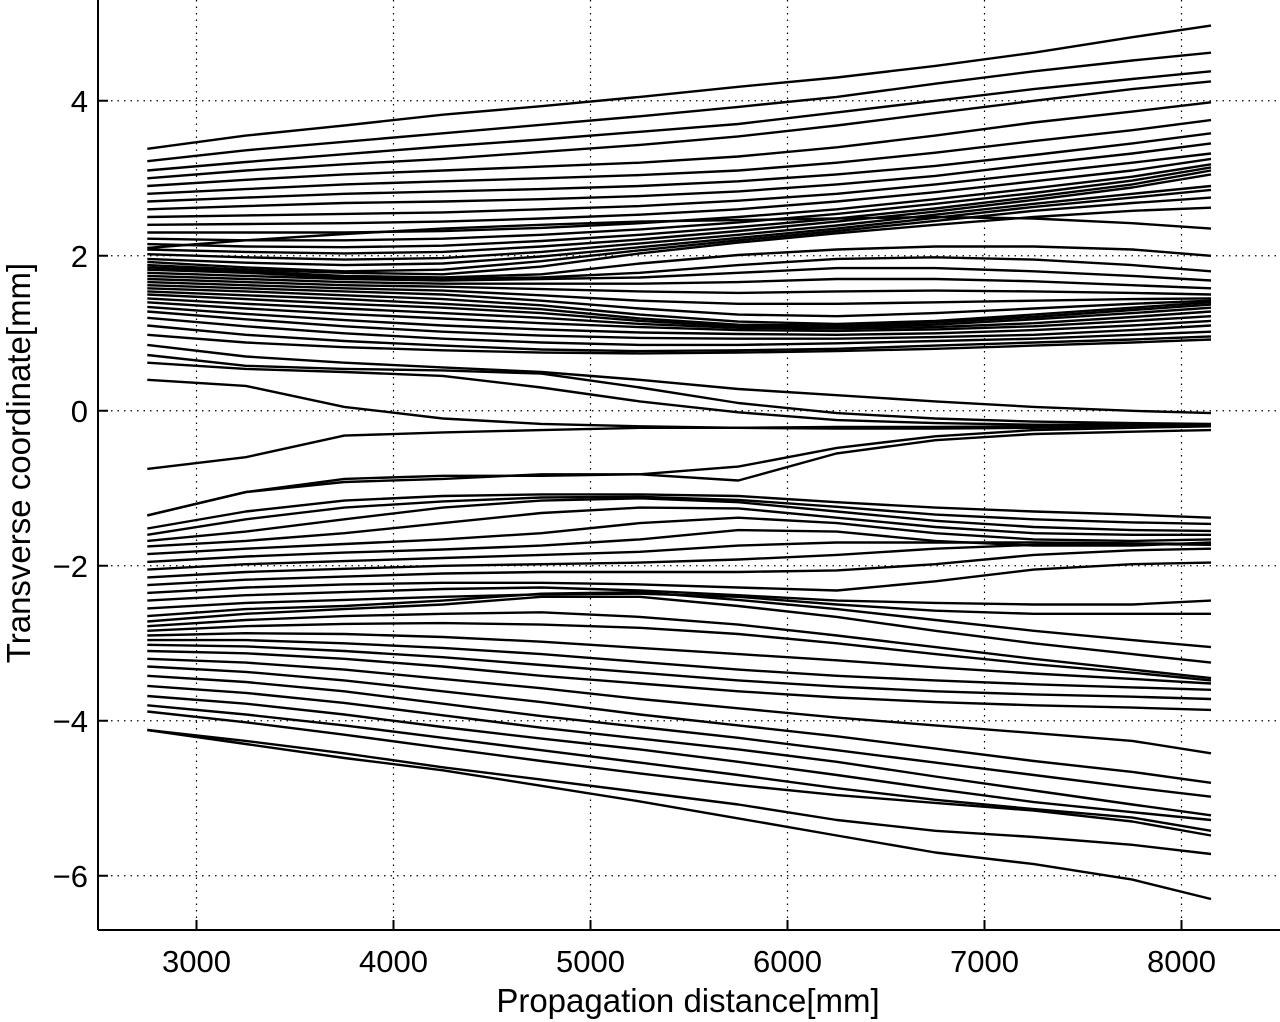  What do you see at coordinates (196, 961) in the screenshot?
I see `x-tick-label: 3000` at bounding box center [196, 961].